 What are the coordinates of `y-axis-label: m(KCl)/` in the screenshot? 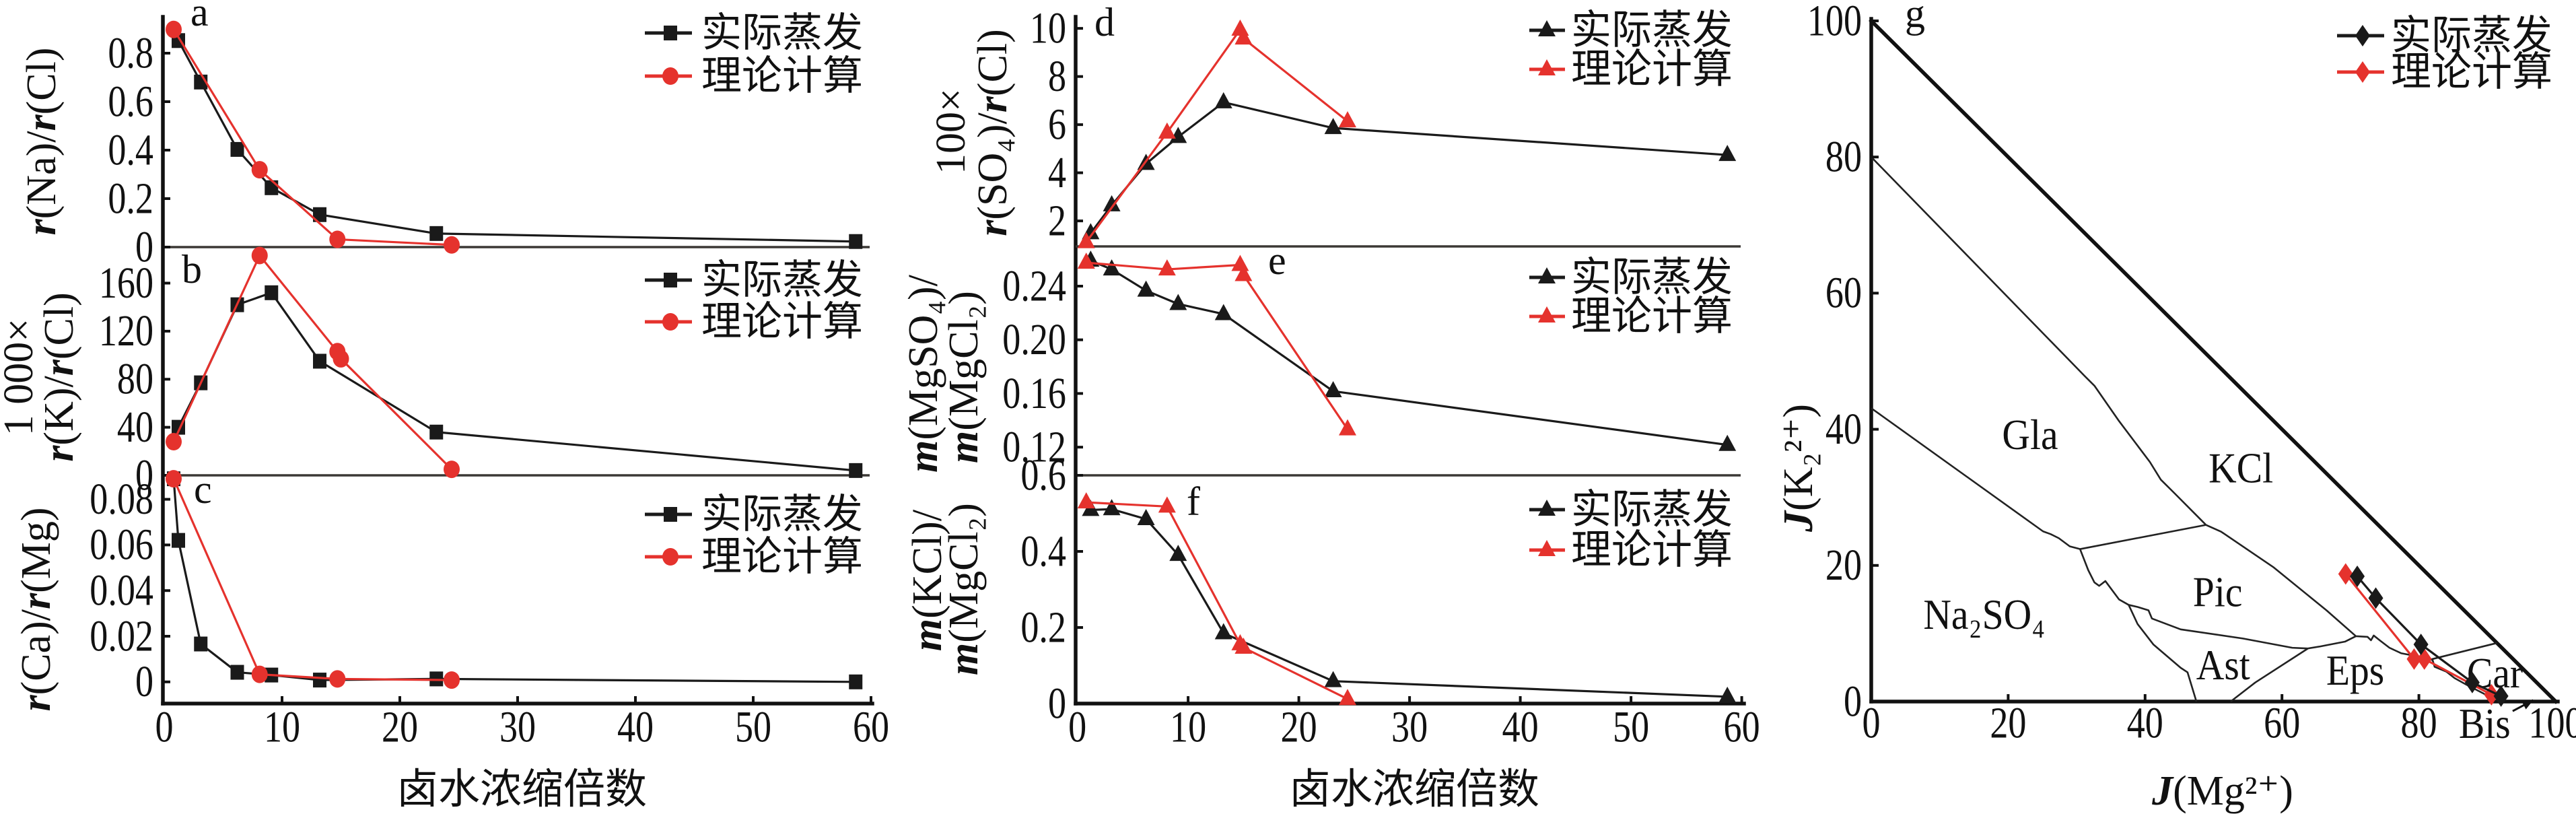 It's located at (927, 580).